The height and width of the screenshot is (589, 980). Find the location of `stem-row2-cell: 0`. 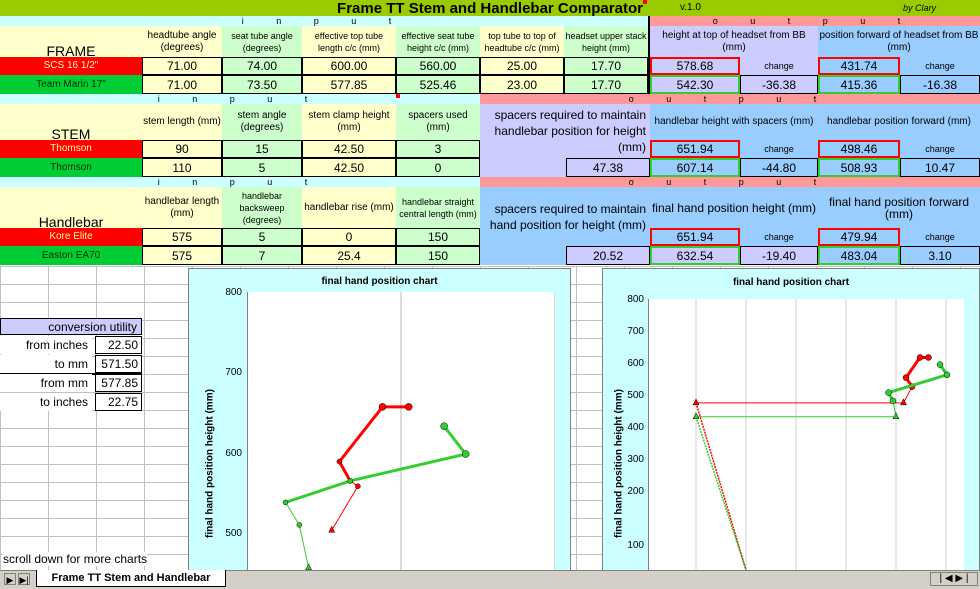

stem-row2-cell: 0 is located at coordinates (438, 167).